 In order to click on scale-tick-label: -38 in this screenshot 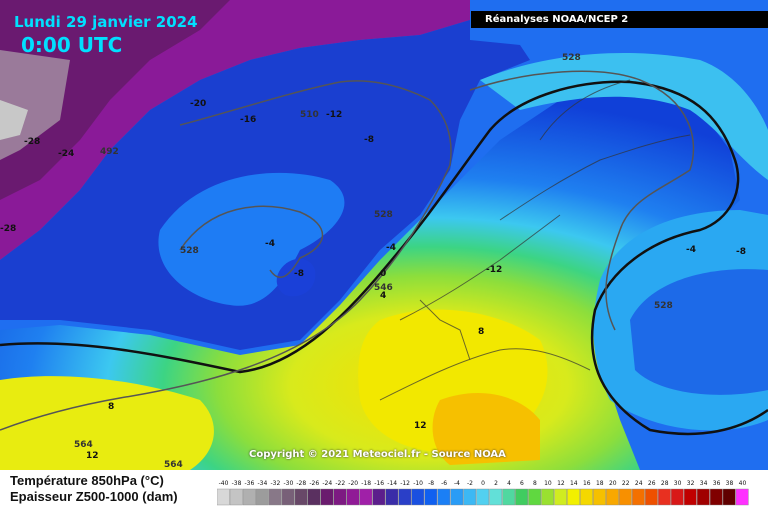, I will do `click(237, 483)`.